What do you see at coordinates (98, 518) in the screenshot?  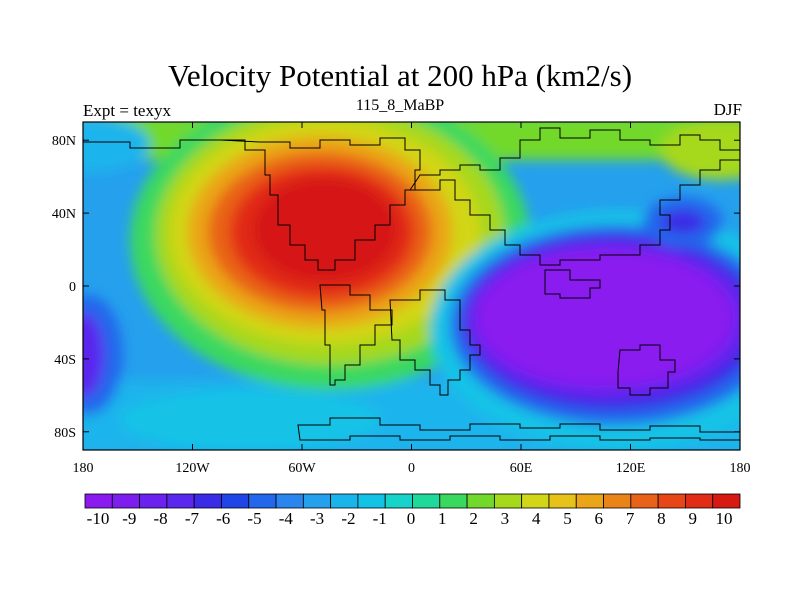 I see `colorbar-label: -10` at bounding box center [98, 518].